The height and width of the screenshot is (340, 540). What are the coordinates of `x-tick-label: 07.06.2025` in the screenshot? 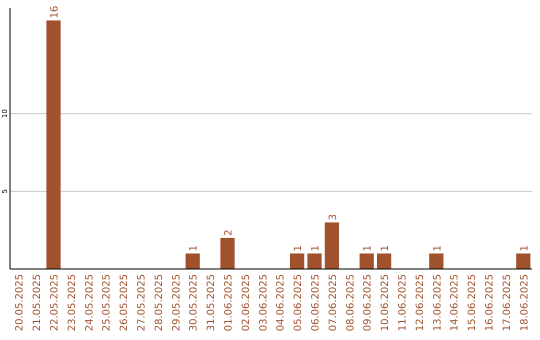 It's located at (333, 303).